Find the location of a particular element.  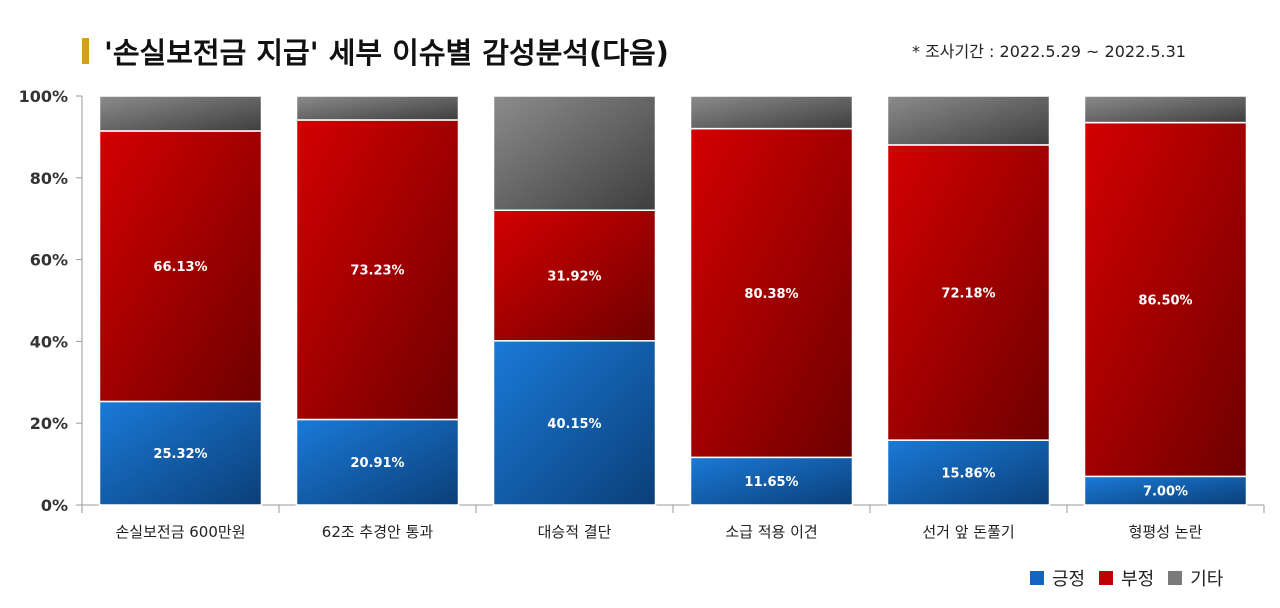

data-label-positive: 7.00% is located at coordinates (1165, 492).